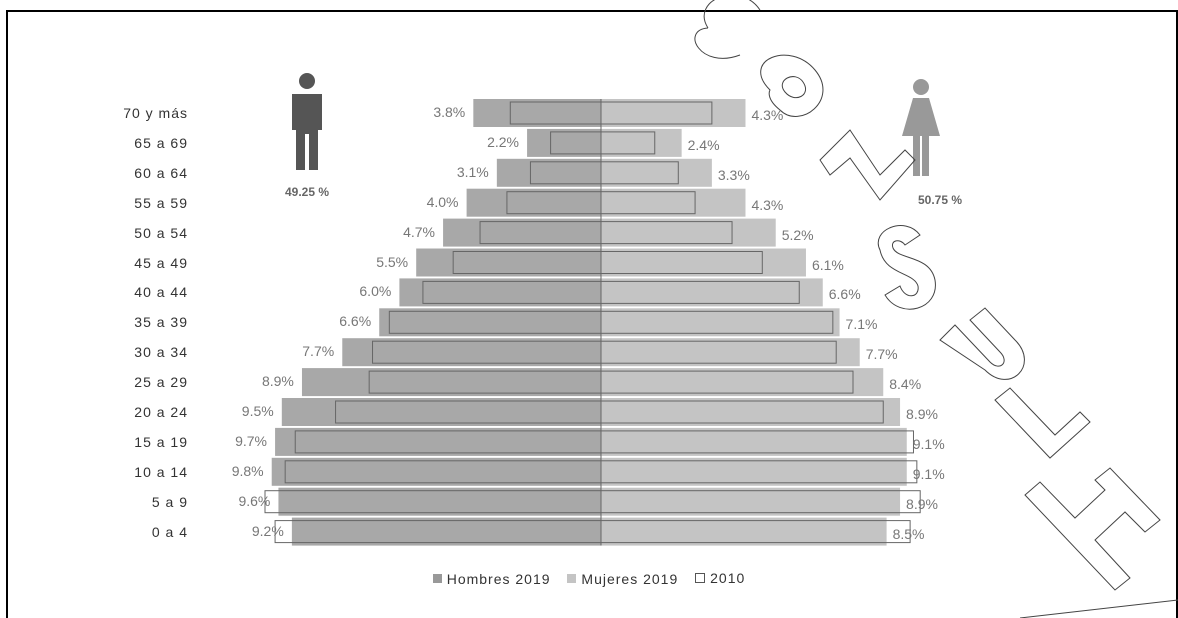 The width and height of the screenshot is (1178, 618). I want to click on legend-swatch-2010, so click(700, 578).